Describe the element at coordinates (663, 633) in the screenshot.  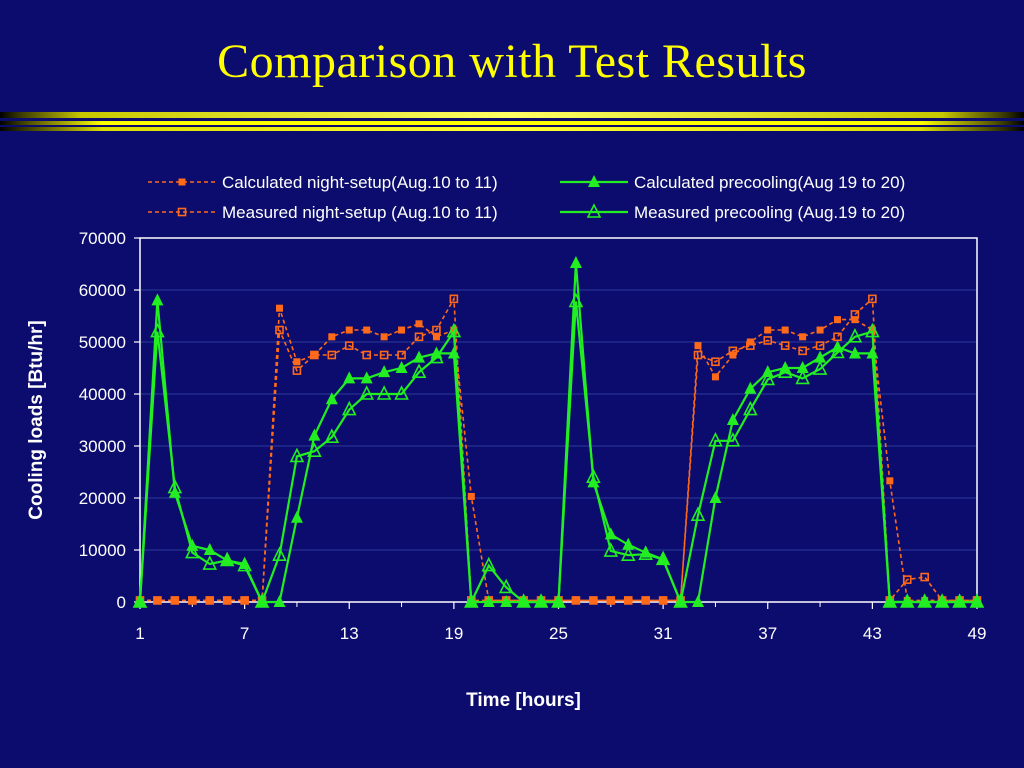
I see `x-tick-label: 31` at that location.